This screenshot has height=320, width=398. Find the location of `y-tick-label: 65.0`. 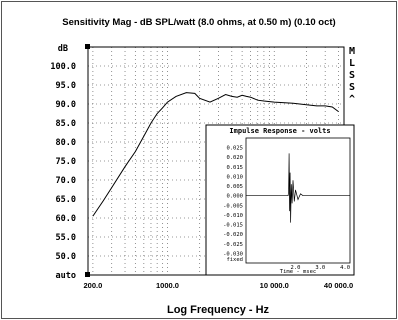

y-tick-label: 65.0 is located at coordinates (66, 200).